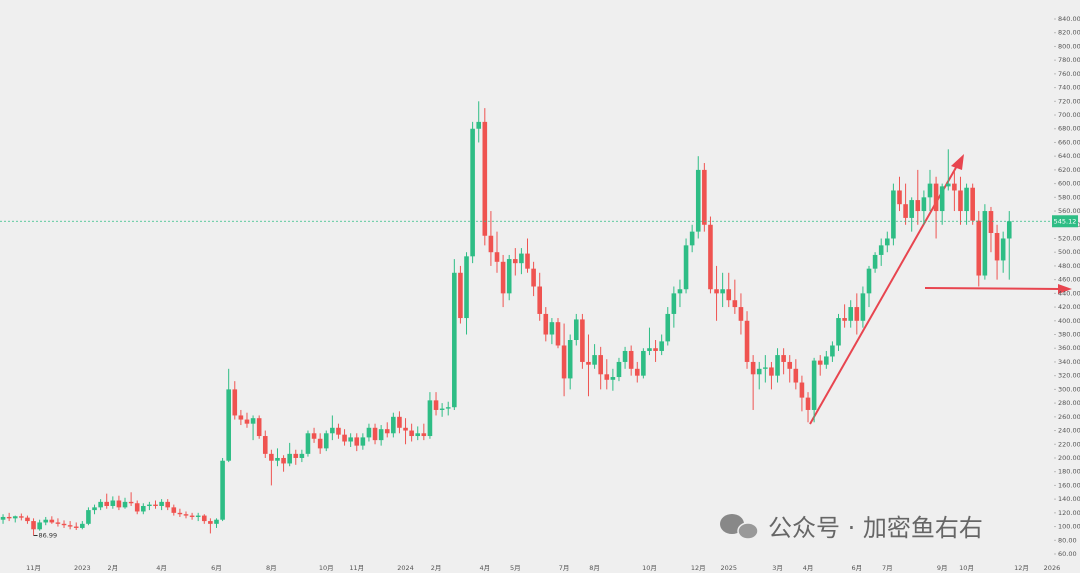  What do you see at coordinates (1069, 33) in the screenshot?
I see `y-tick-label: 820.00` at bounding box center [1069, 33].